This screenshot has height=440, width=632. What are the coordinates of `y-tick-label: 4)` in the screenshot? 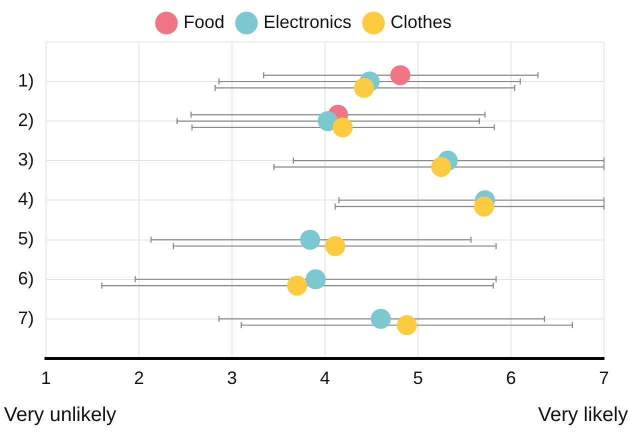 It's located at (26, 199).